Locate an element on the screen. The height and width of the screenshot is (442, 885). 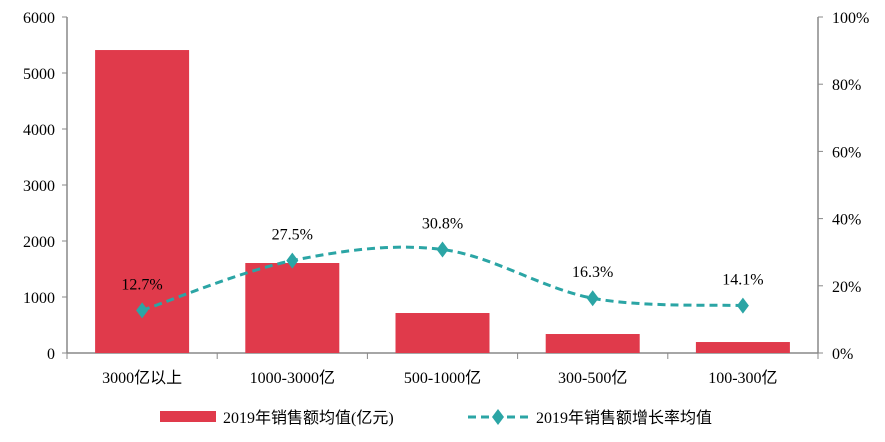
left-tick-label: 5000 is located at coordinates (39, 74).